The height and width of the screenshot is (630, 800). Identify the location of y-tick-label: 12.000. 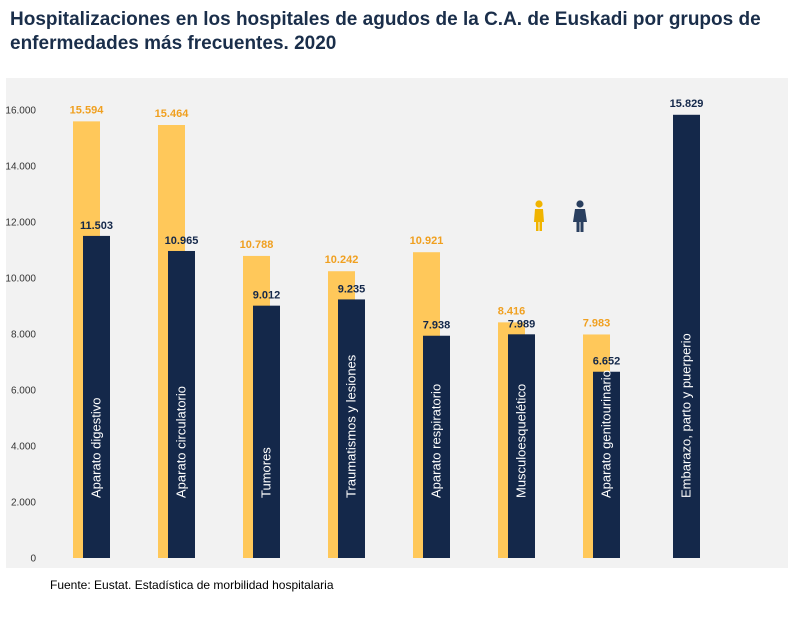
(21, 223).